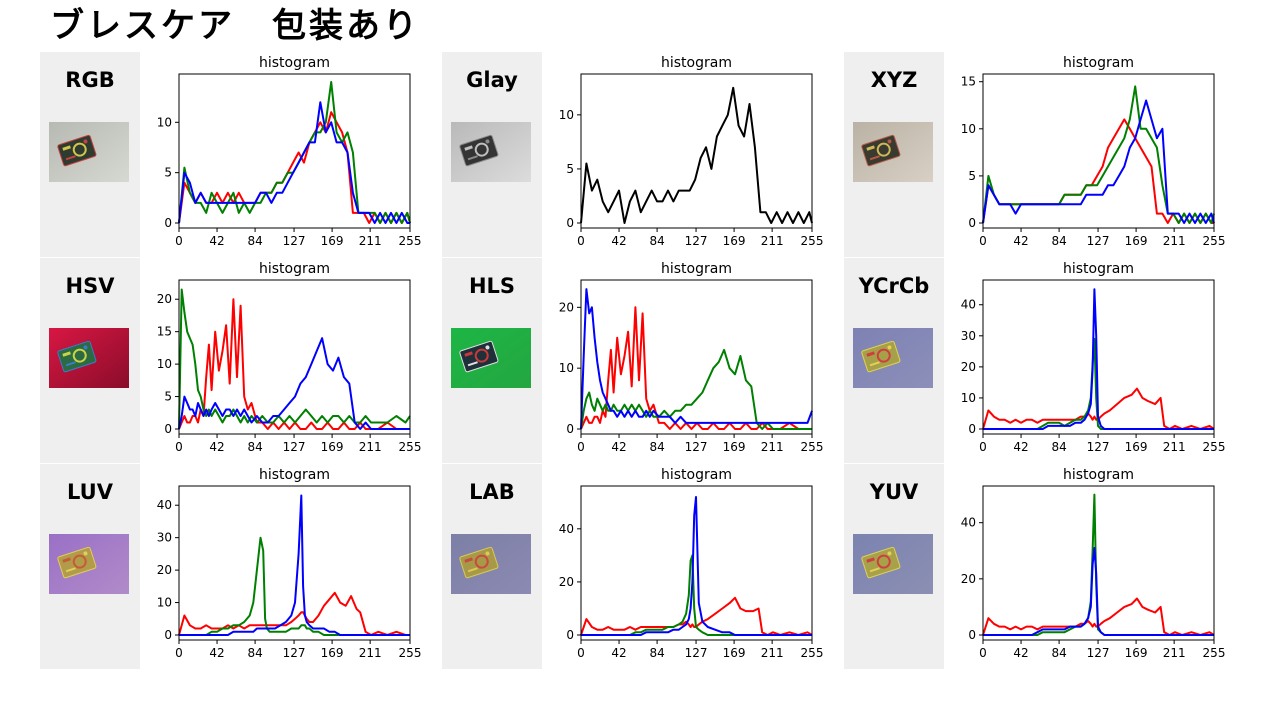 The width and height of the screenshot is (1280, 720). Describe the element at coordinates (566, 529) in the screenshot. I see `y-tick-label: 40` at that location.